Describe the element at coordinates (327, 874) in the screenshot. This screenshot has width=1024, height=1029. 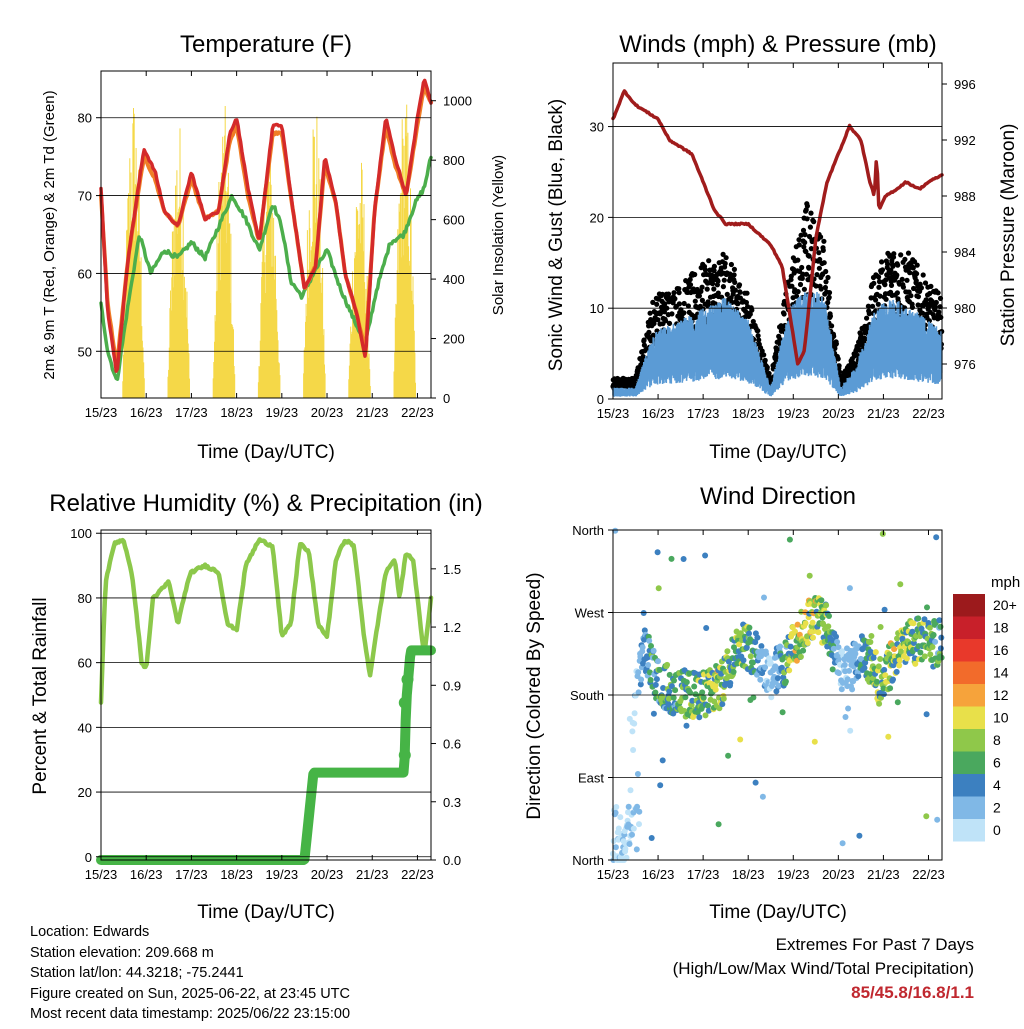
I see `x-tick-label: 20/23` at that location.